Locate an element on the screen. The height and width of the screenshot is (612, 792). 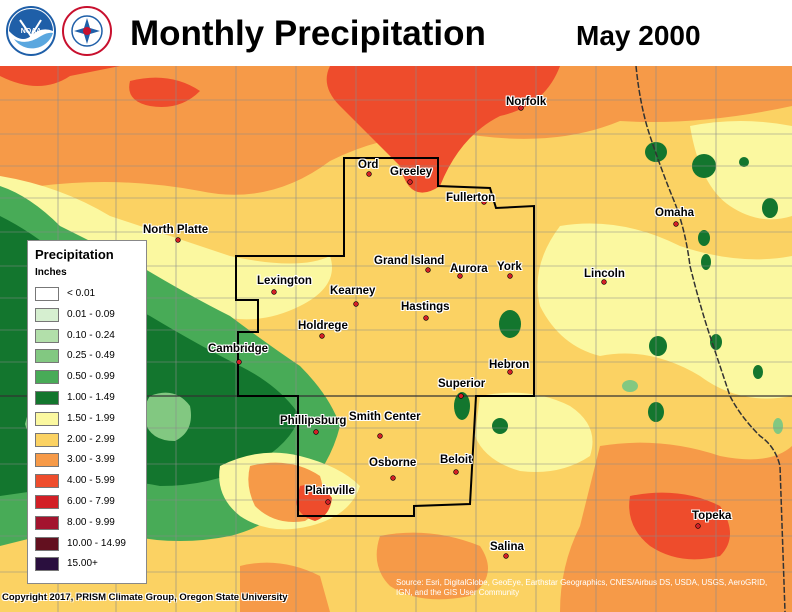
legend-label: 0.10 - 0.24 is located at coordinates (91, 335).